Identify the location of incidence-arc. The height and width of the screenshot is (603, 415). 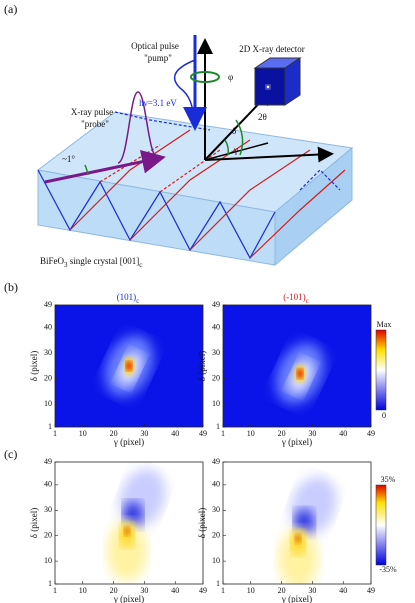
(86, 170).